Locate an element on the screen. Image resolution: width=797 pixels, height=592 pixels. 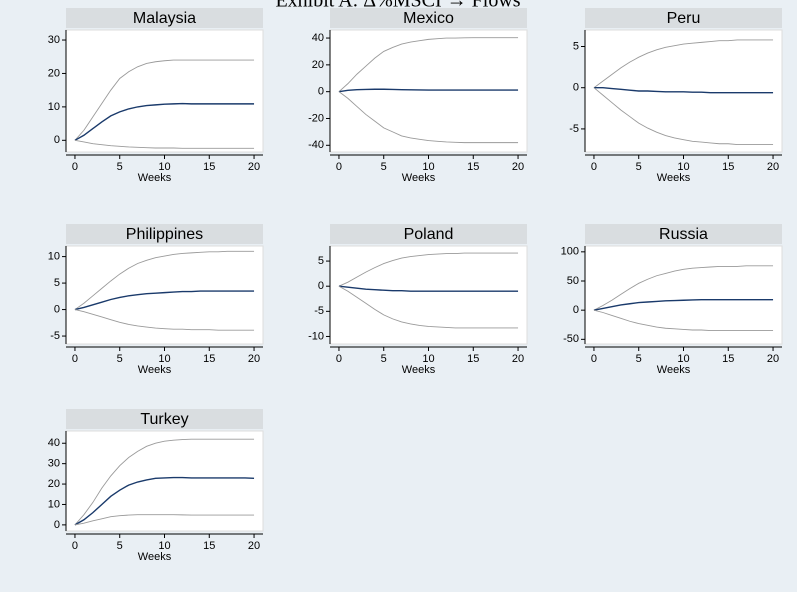
panel-title: Peru is located at coordinates (684, 18).